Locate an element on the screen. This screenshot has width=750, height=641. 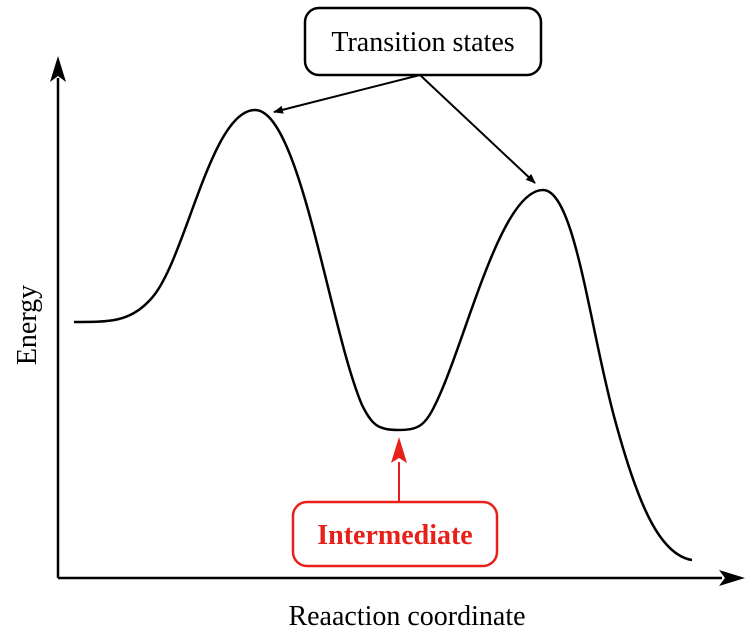
arrow-to-second-transition-state is located at coordinates (477, 129).